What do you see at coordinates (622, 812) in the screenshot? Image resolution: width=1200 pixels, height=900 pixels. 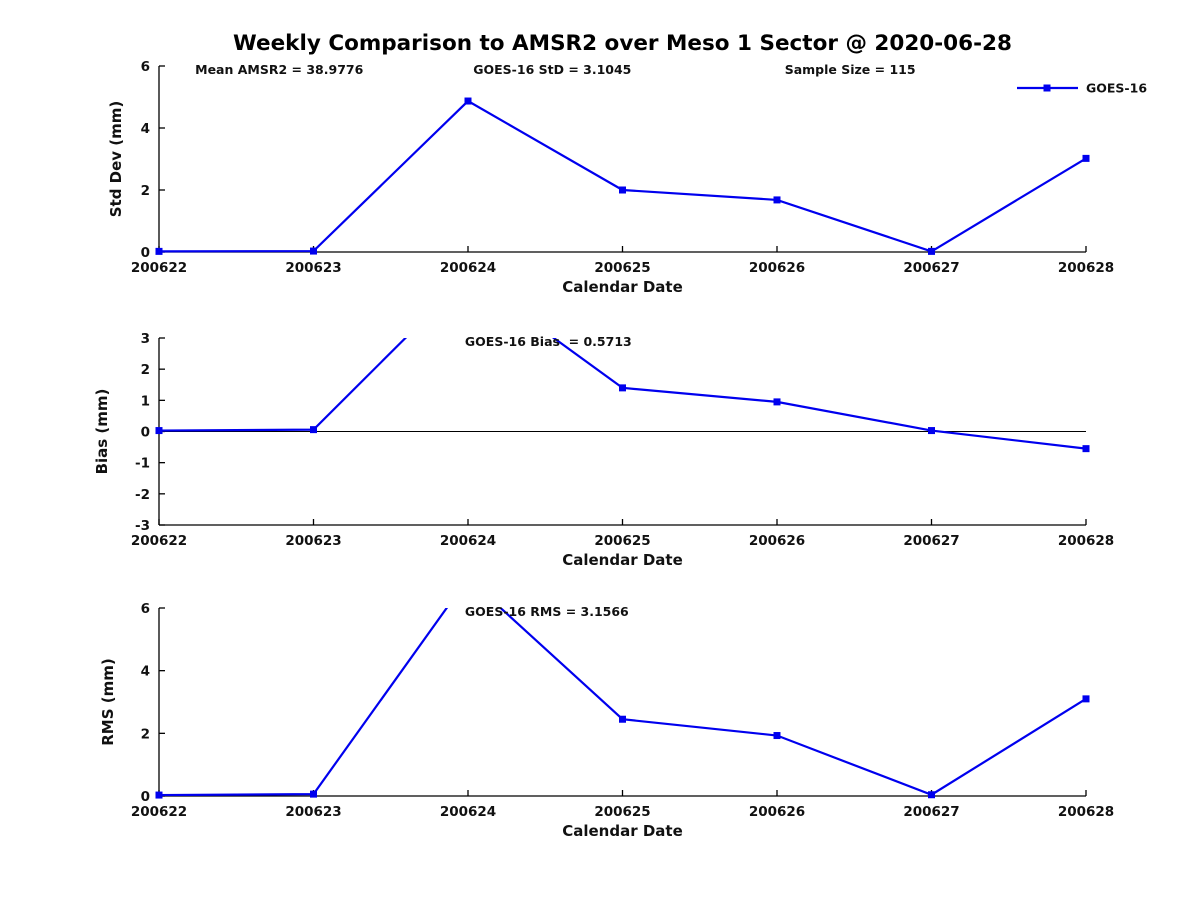 I see `rms-x-tick-label: 200625` at bounding box center [622, 812].